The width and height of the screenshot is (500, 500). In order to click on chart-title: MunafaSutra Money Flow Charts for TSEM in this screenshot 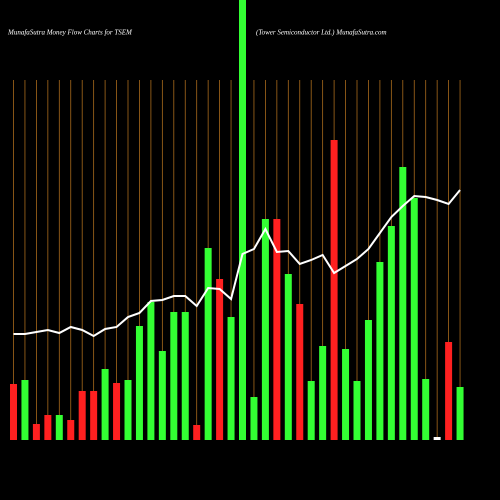, I will do `click(70, 33)`.